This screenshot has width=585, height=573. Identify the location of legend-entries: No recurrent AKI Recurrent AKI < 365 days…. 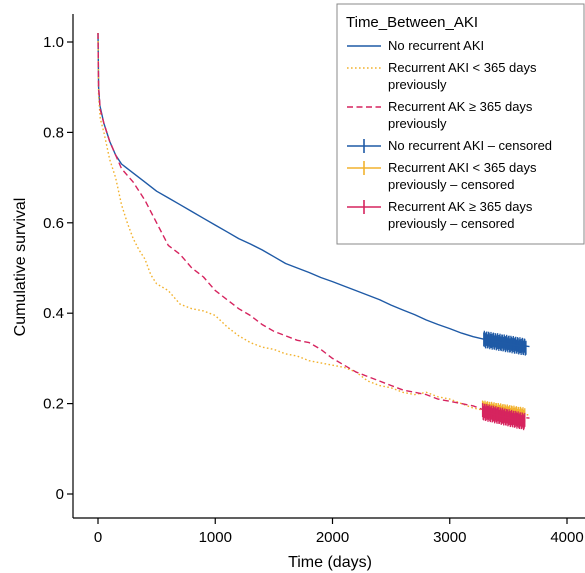
(449, 134).